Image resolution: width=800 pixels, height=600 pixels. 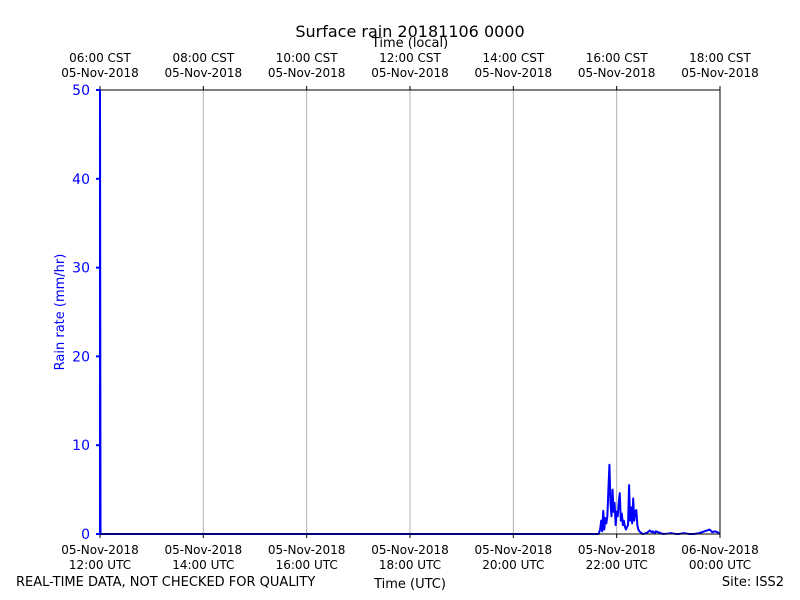 I want to click on site-label: Site: ISS2, so click(x=752, y=582).